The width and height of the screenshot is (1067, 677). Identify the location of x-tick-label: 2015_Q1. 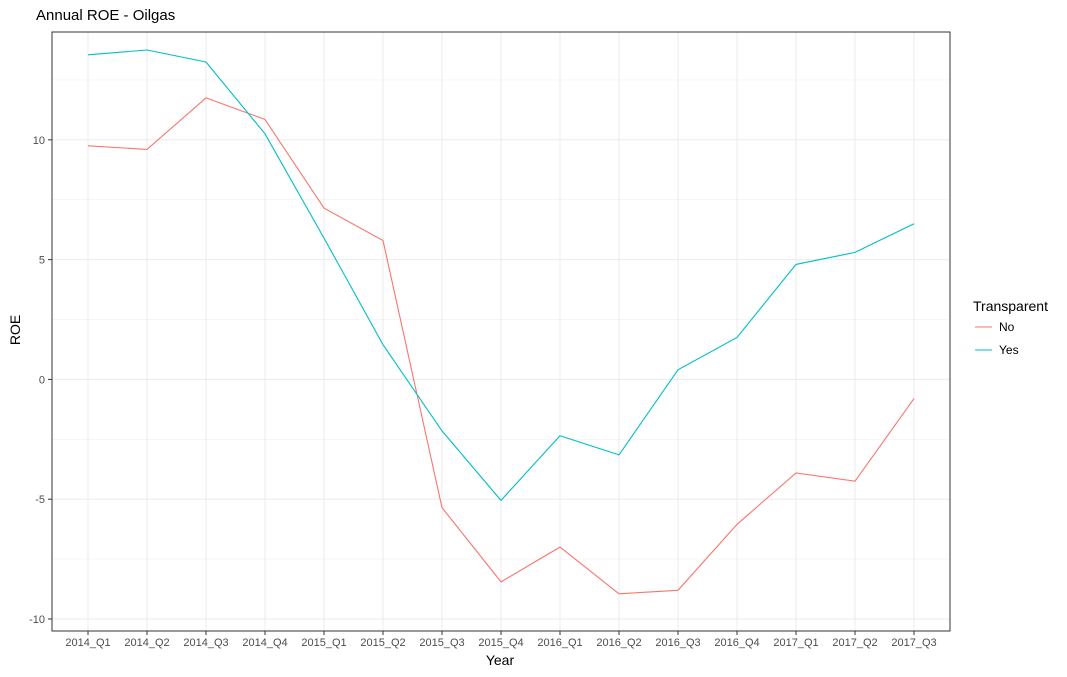
(323, 643).